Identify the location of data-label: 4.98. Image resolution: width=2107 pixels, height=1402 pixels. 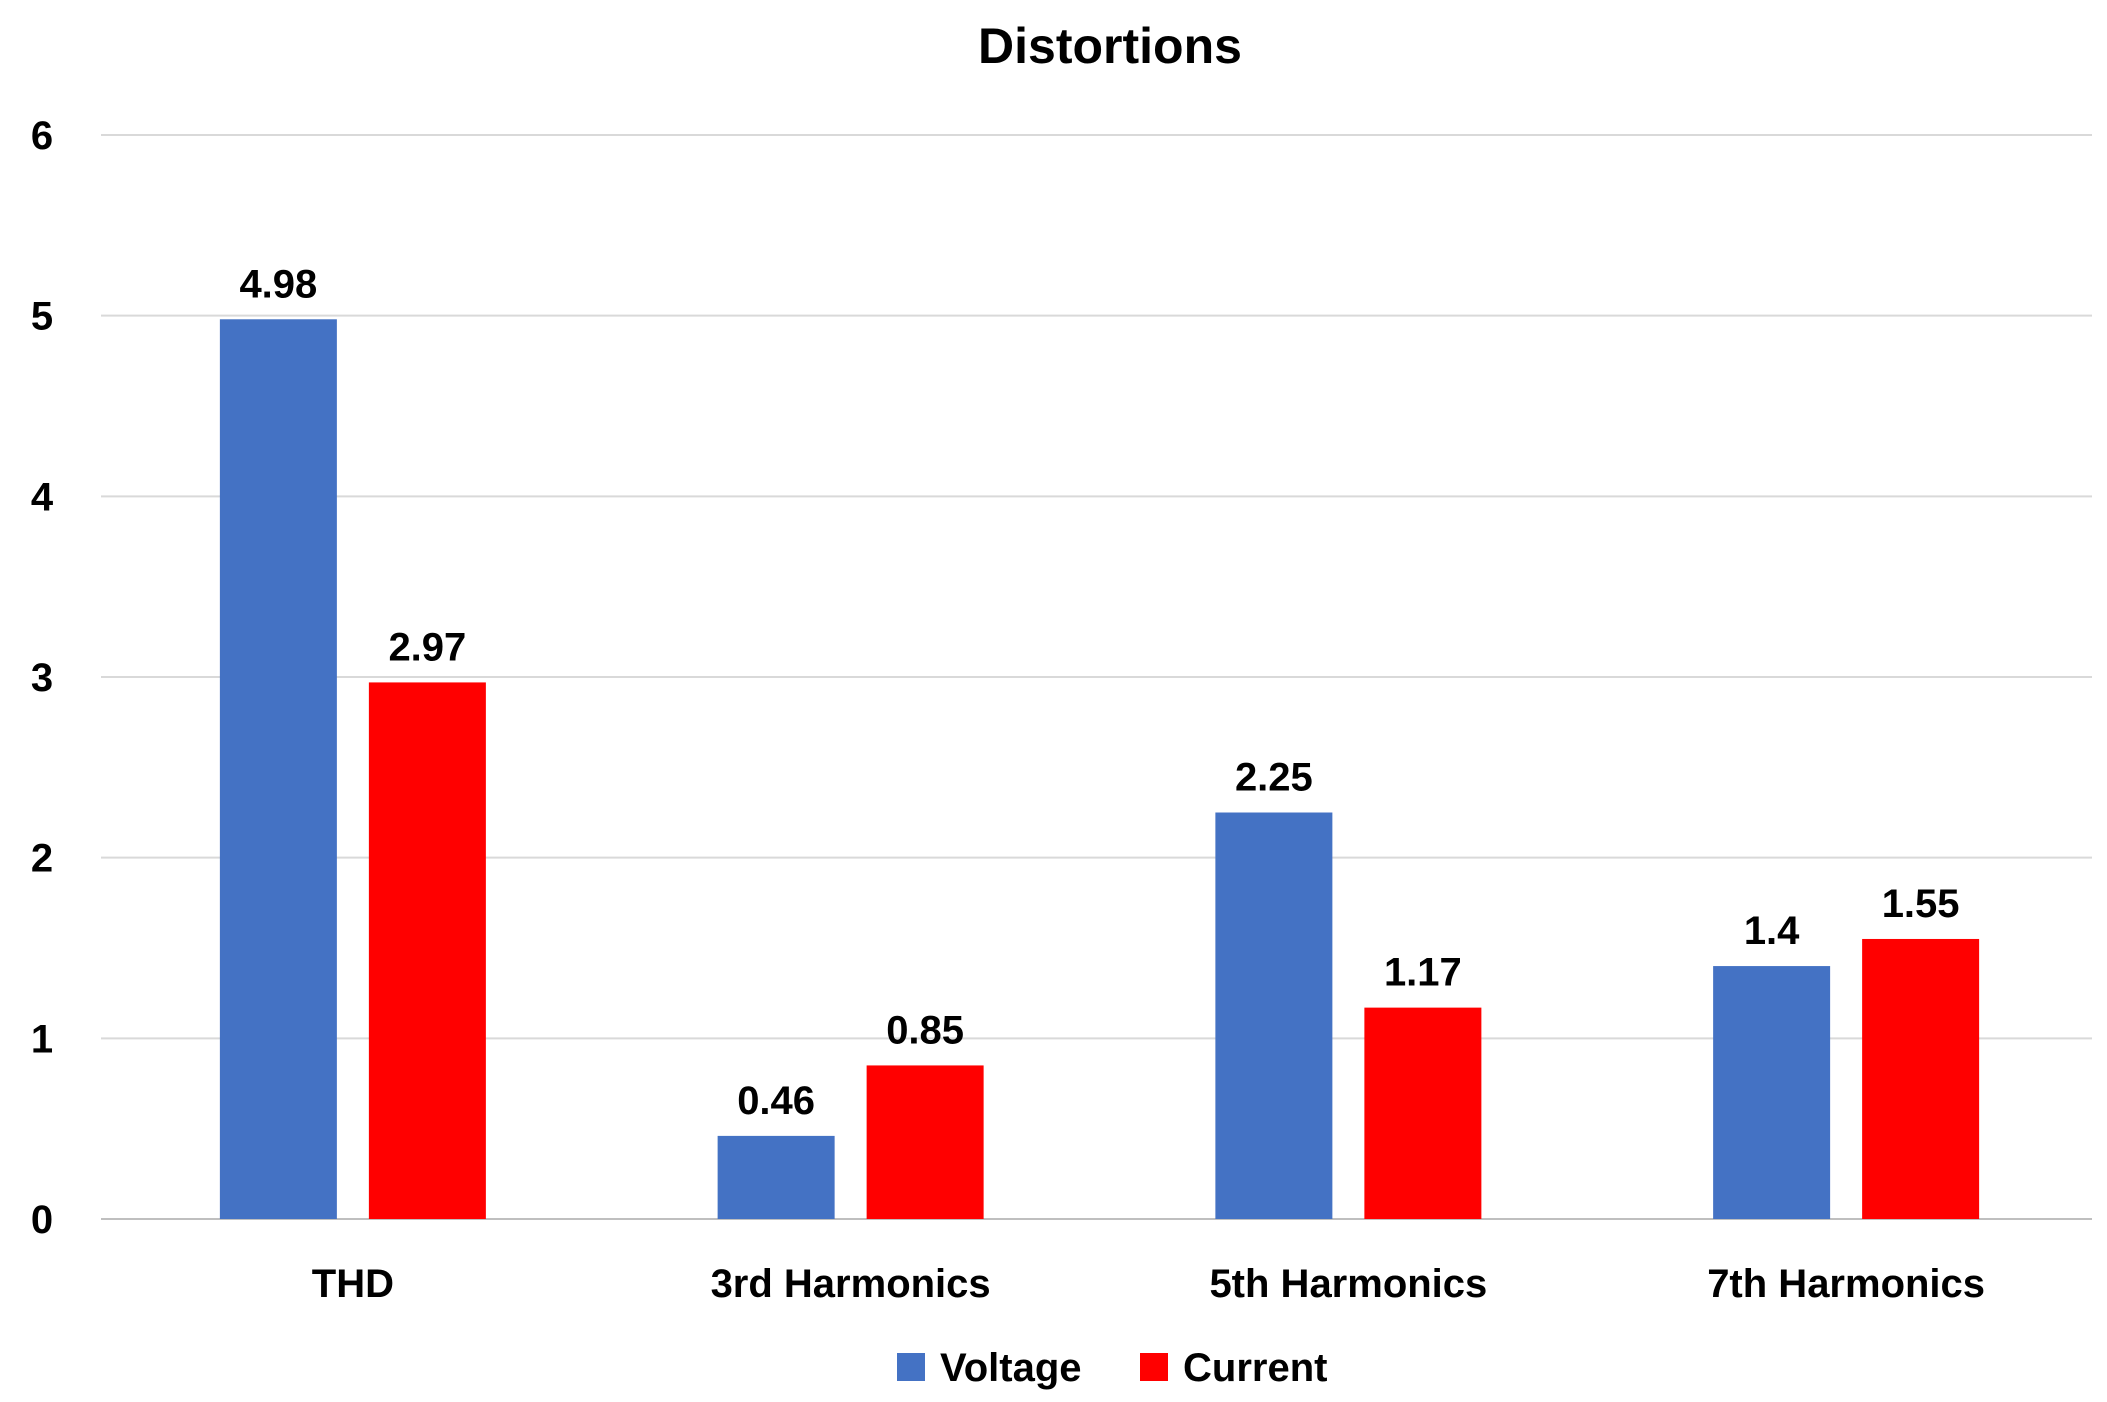
(278, 284).